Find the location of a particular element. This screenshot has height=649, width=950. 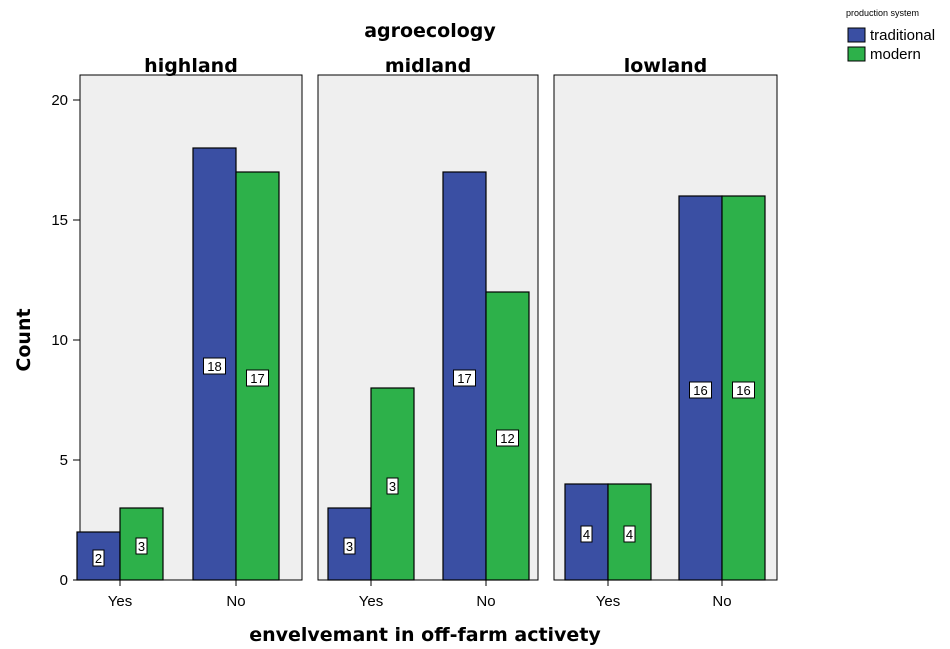

data-label: 18 is located at coordinates (214, 366).